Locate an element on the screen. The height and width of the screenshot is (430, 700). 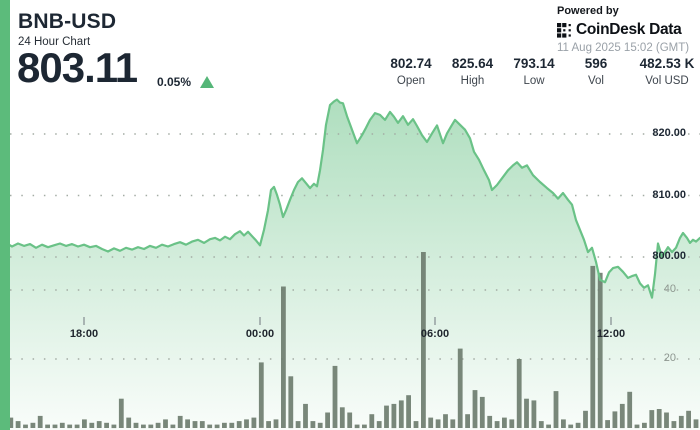
coindesk-logo-icon is located at coordinates (564, 30).